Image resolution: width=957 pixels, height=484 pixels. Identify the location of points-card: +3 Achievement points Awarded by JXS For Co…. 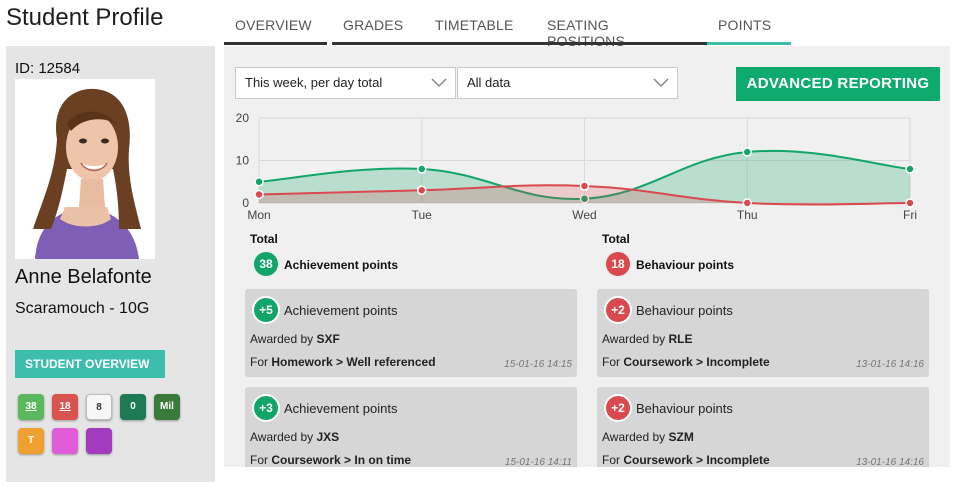
(411, 427).